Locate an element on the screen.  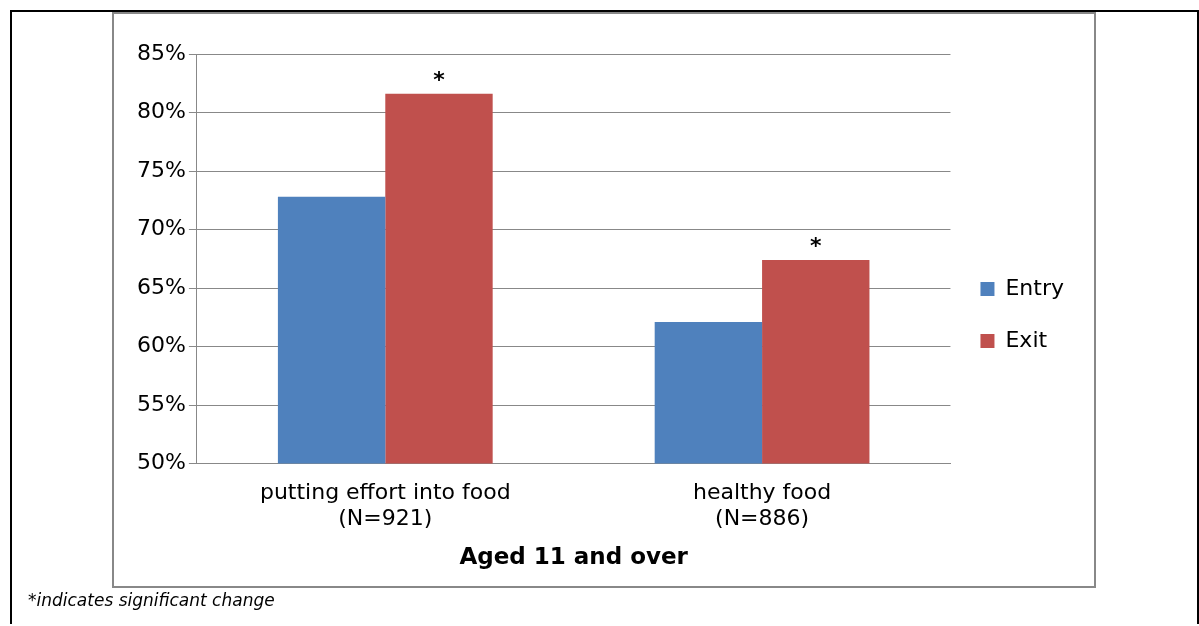
y-tick-label: 80% is located at coordinates (161, 111).